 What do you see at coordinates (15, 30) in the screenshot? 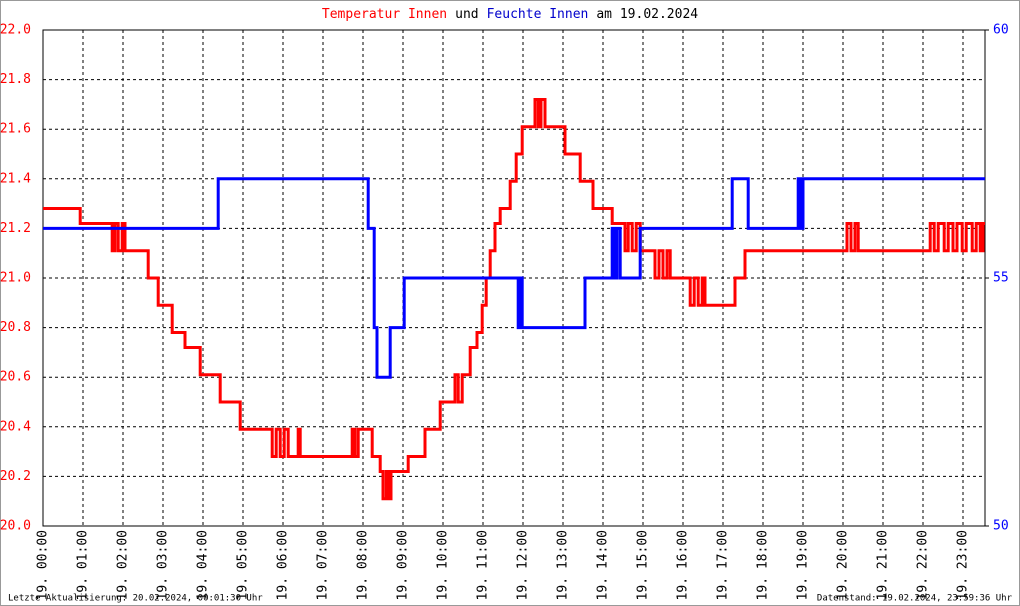
I see `y-tick-label: 22.0` at bounding box center [15, 30].